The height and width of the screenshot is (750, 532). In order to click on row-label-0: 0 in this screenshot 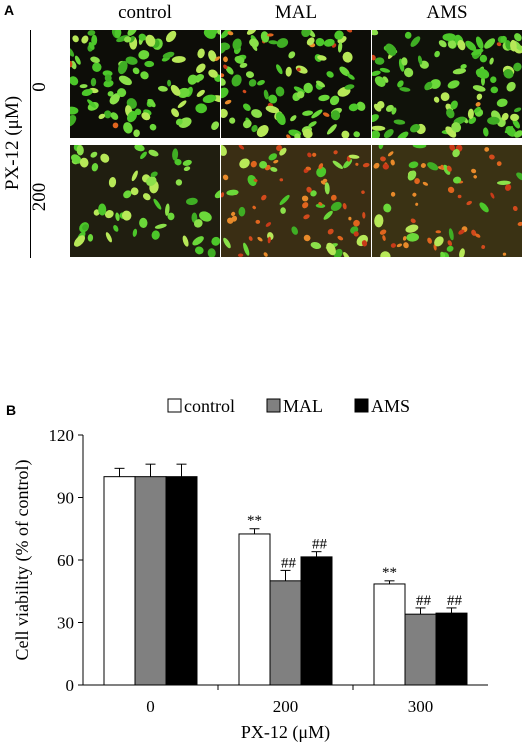, I will do `click(39, 87)`.